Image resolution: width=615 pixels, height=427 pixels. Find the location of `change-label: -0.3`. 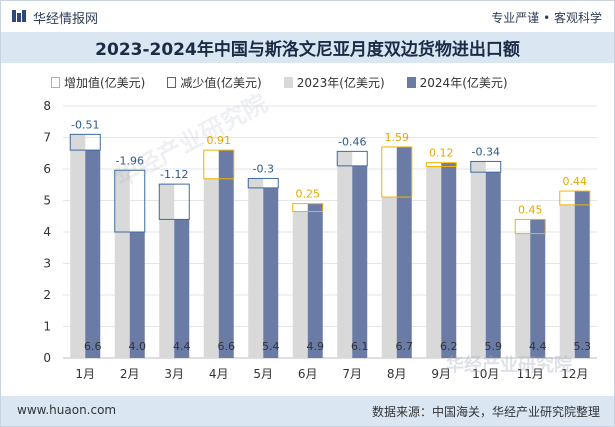

change-label: -0.3 is located at coordinates (263, 168).